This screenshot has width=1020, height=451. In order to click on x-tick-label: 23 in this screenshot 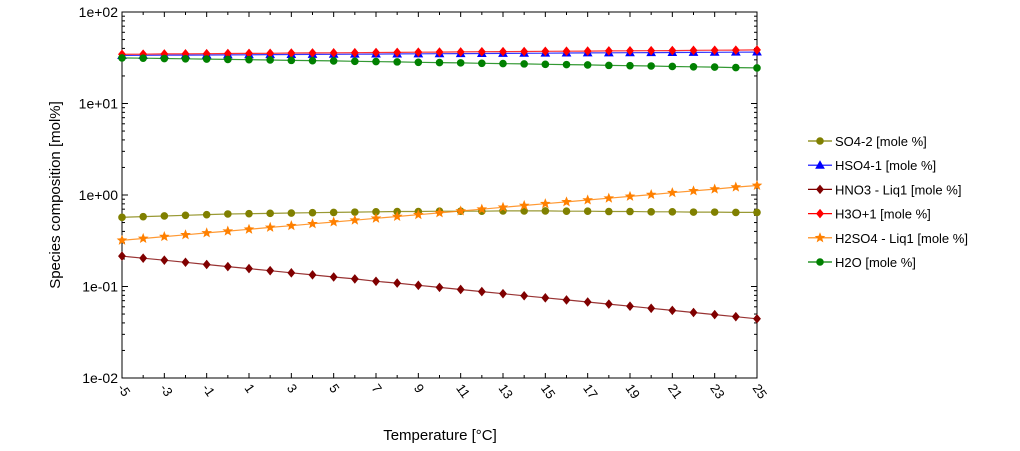, I will do `click(717, 391)`.